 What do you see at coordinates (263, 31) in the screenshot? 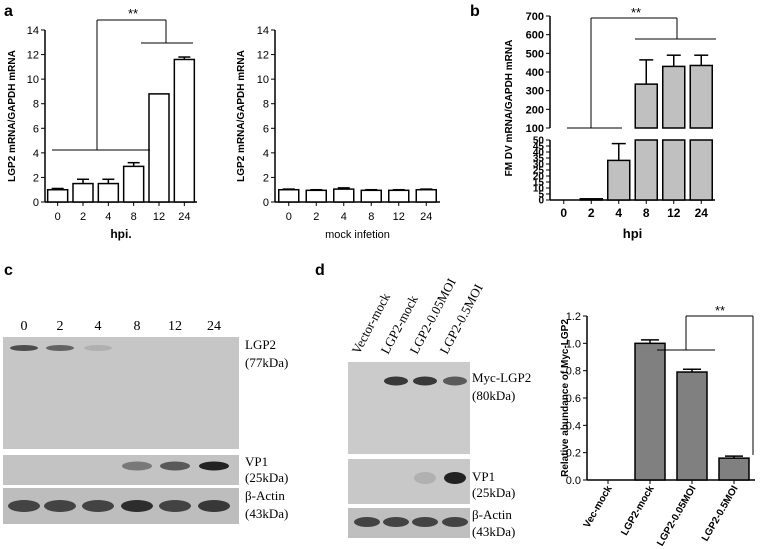
I see `y-tick-label: 14` at bounding box center [263, 31].